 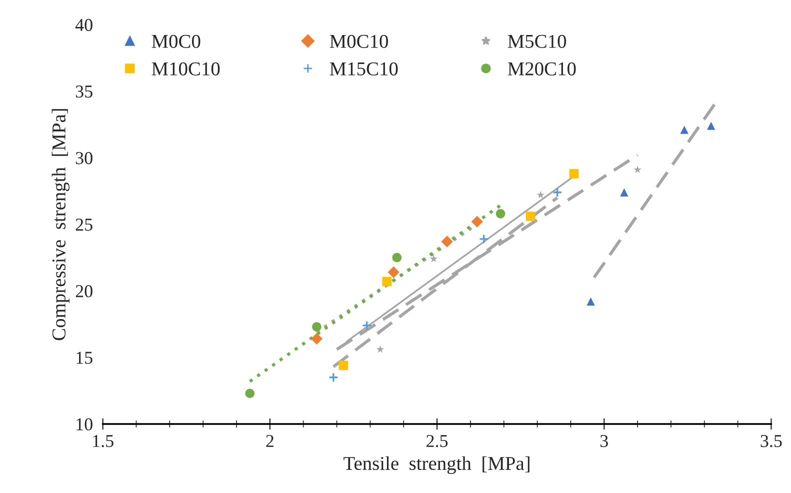 I want to click on y-tick-label: 25, so click(x=84, y=224).